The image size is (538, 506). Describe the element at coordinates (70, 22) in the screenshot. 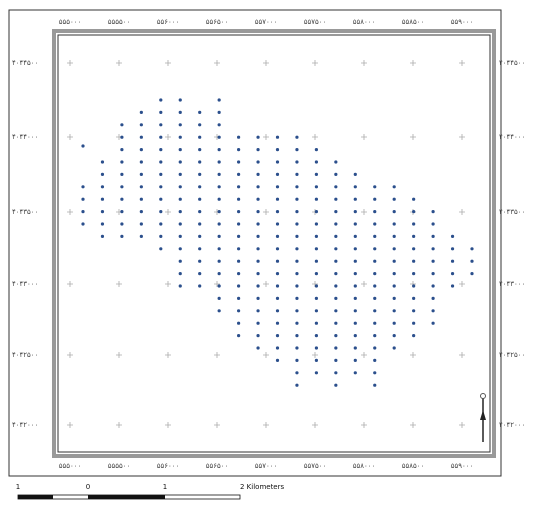

I see `top-coordinate-label: ۵۵۵۰۰۰` at that location.